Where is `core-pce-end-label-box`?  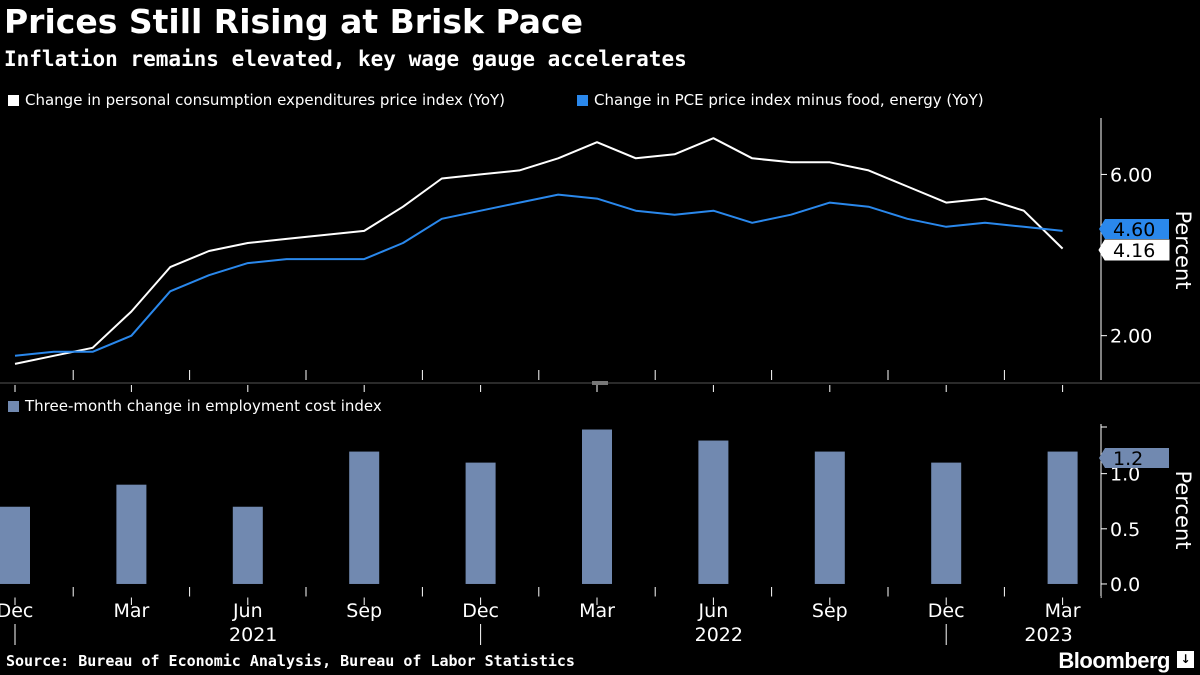
core-pce-end-label-box is located at coordinates (1134, 229).